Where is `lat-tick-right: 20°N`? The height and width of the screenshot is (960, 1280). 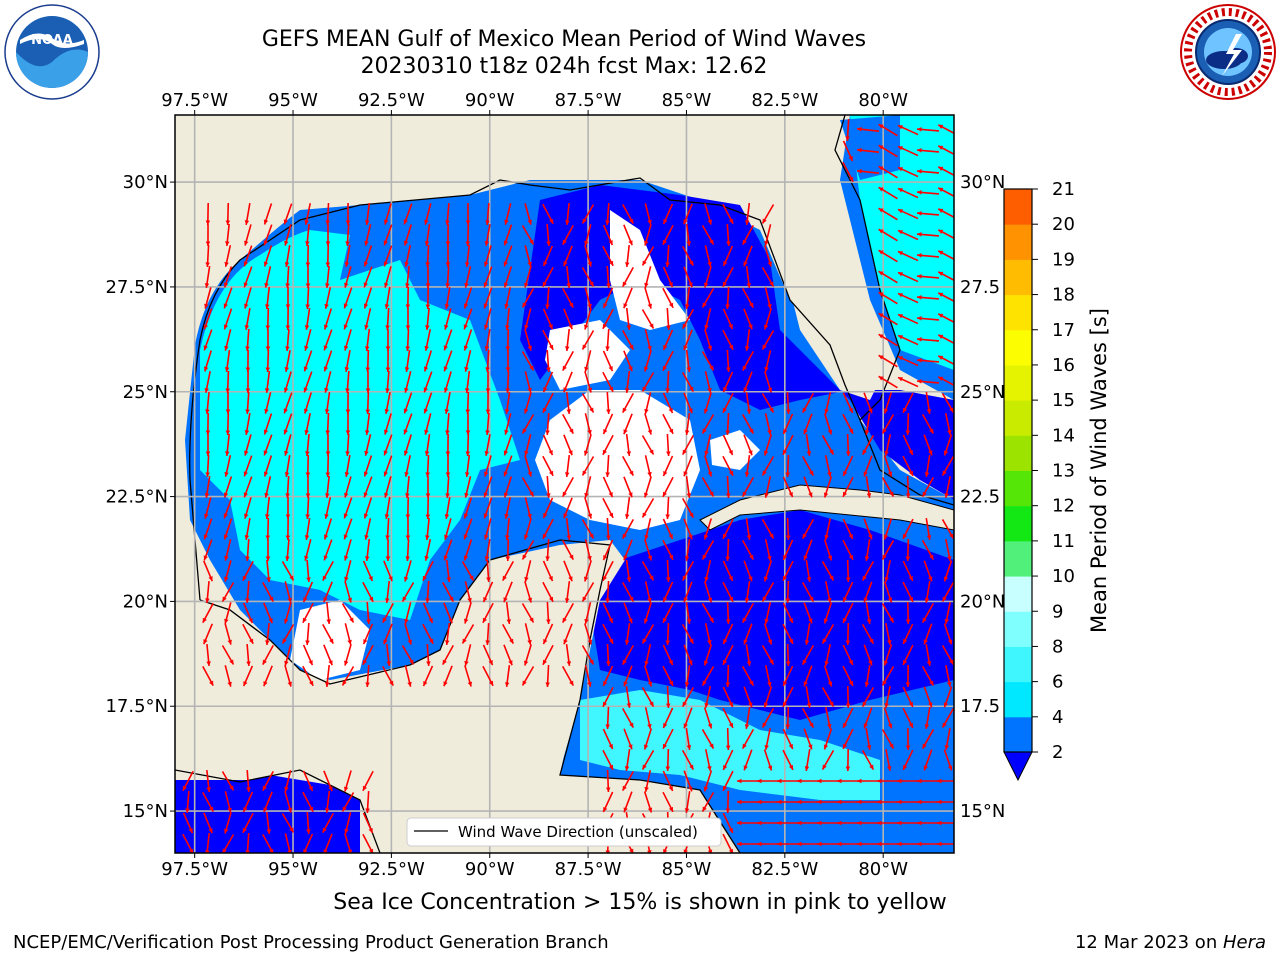
lat-tick-right: 20°N is located at coordinates (982, 601).